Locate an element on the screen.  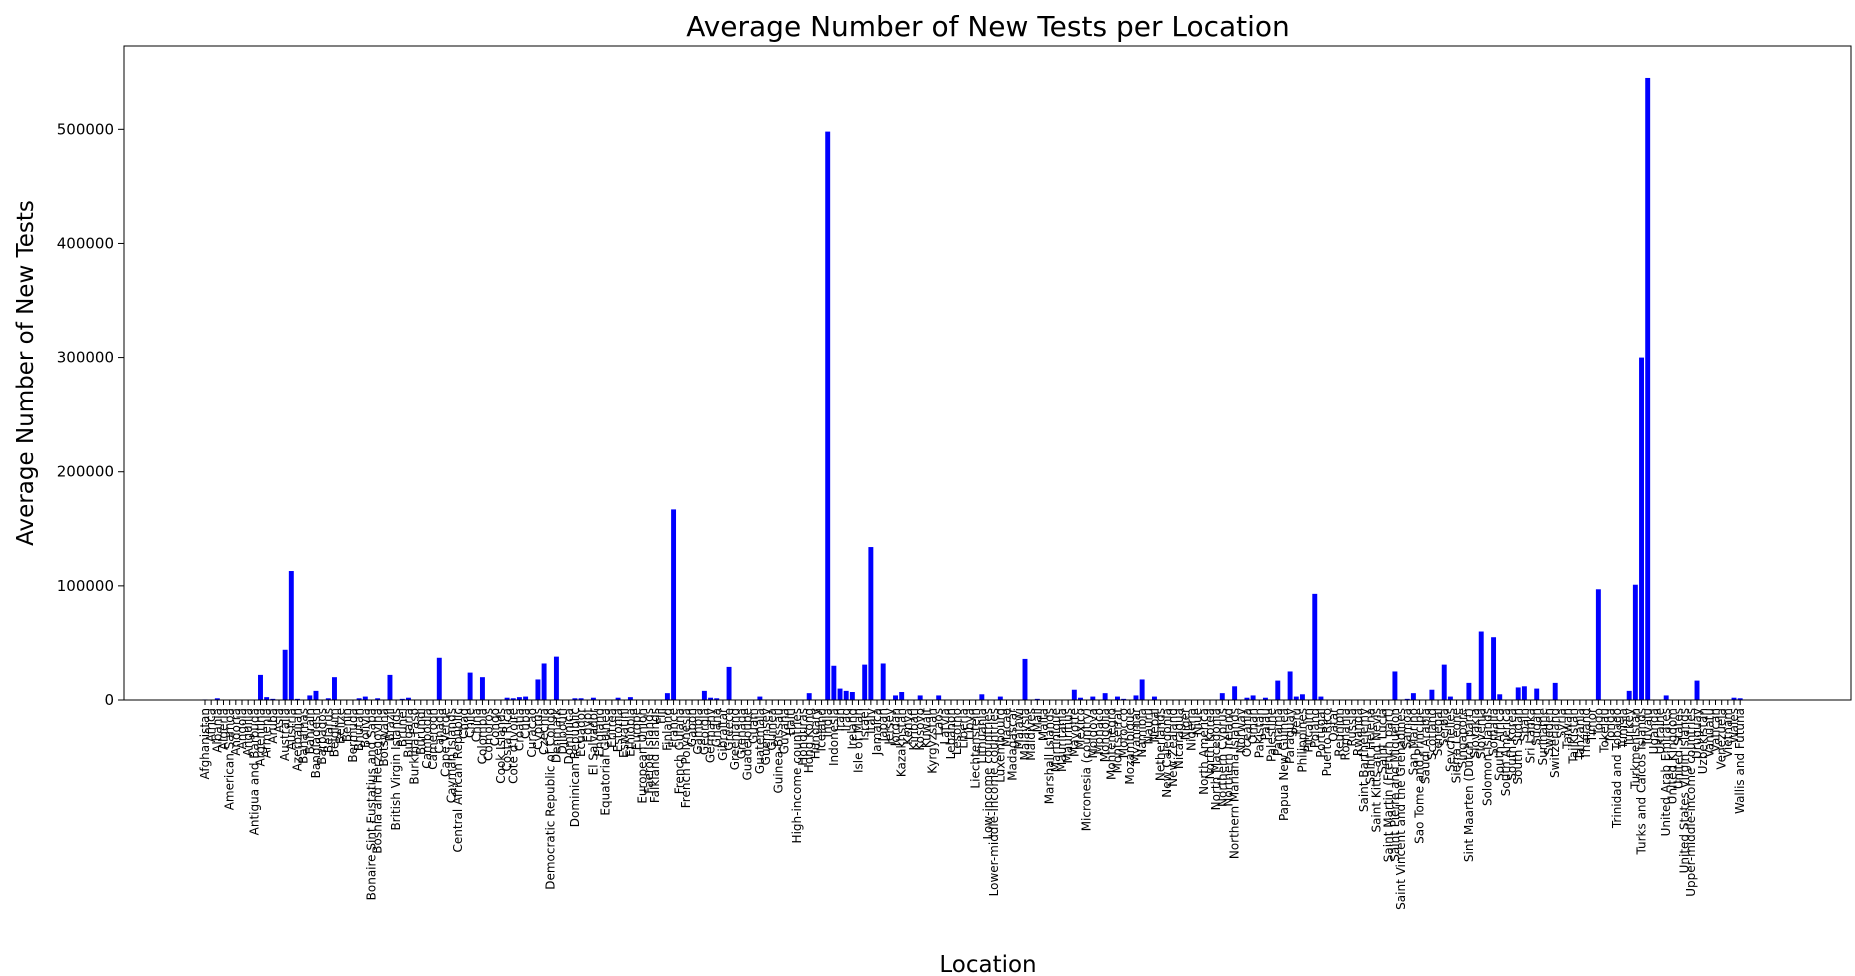
x-tick-label: Switzerland is located at coordinates (1555, 743).